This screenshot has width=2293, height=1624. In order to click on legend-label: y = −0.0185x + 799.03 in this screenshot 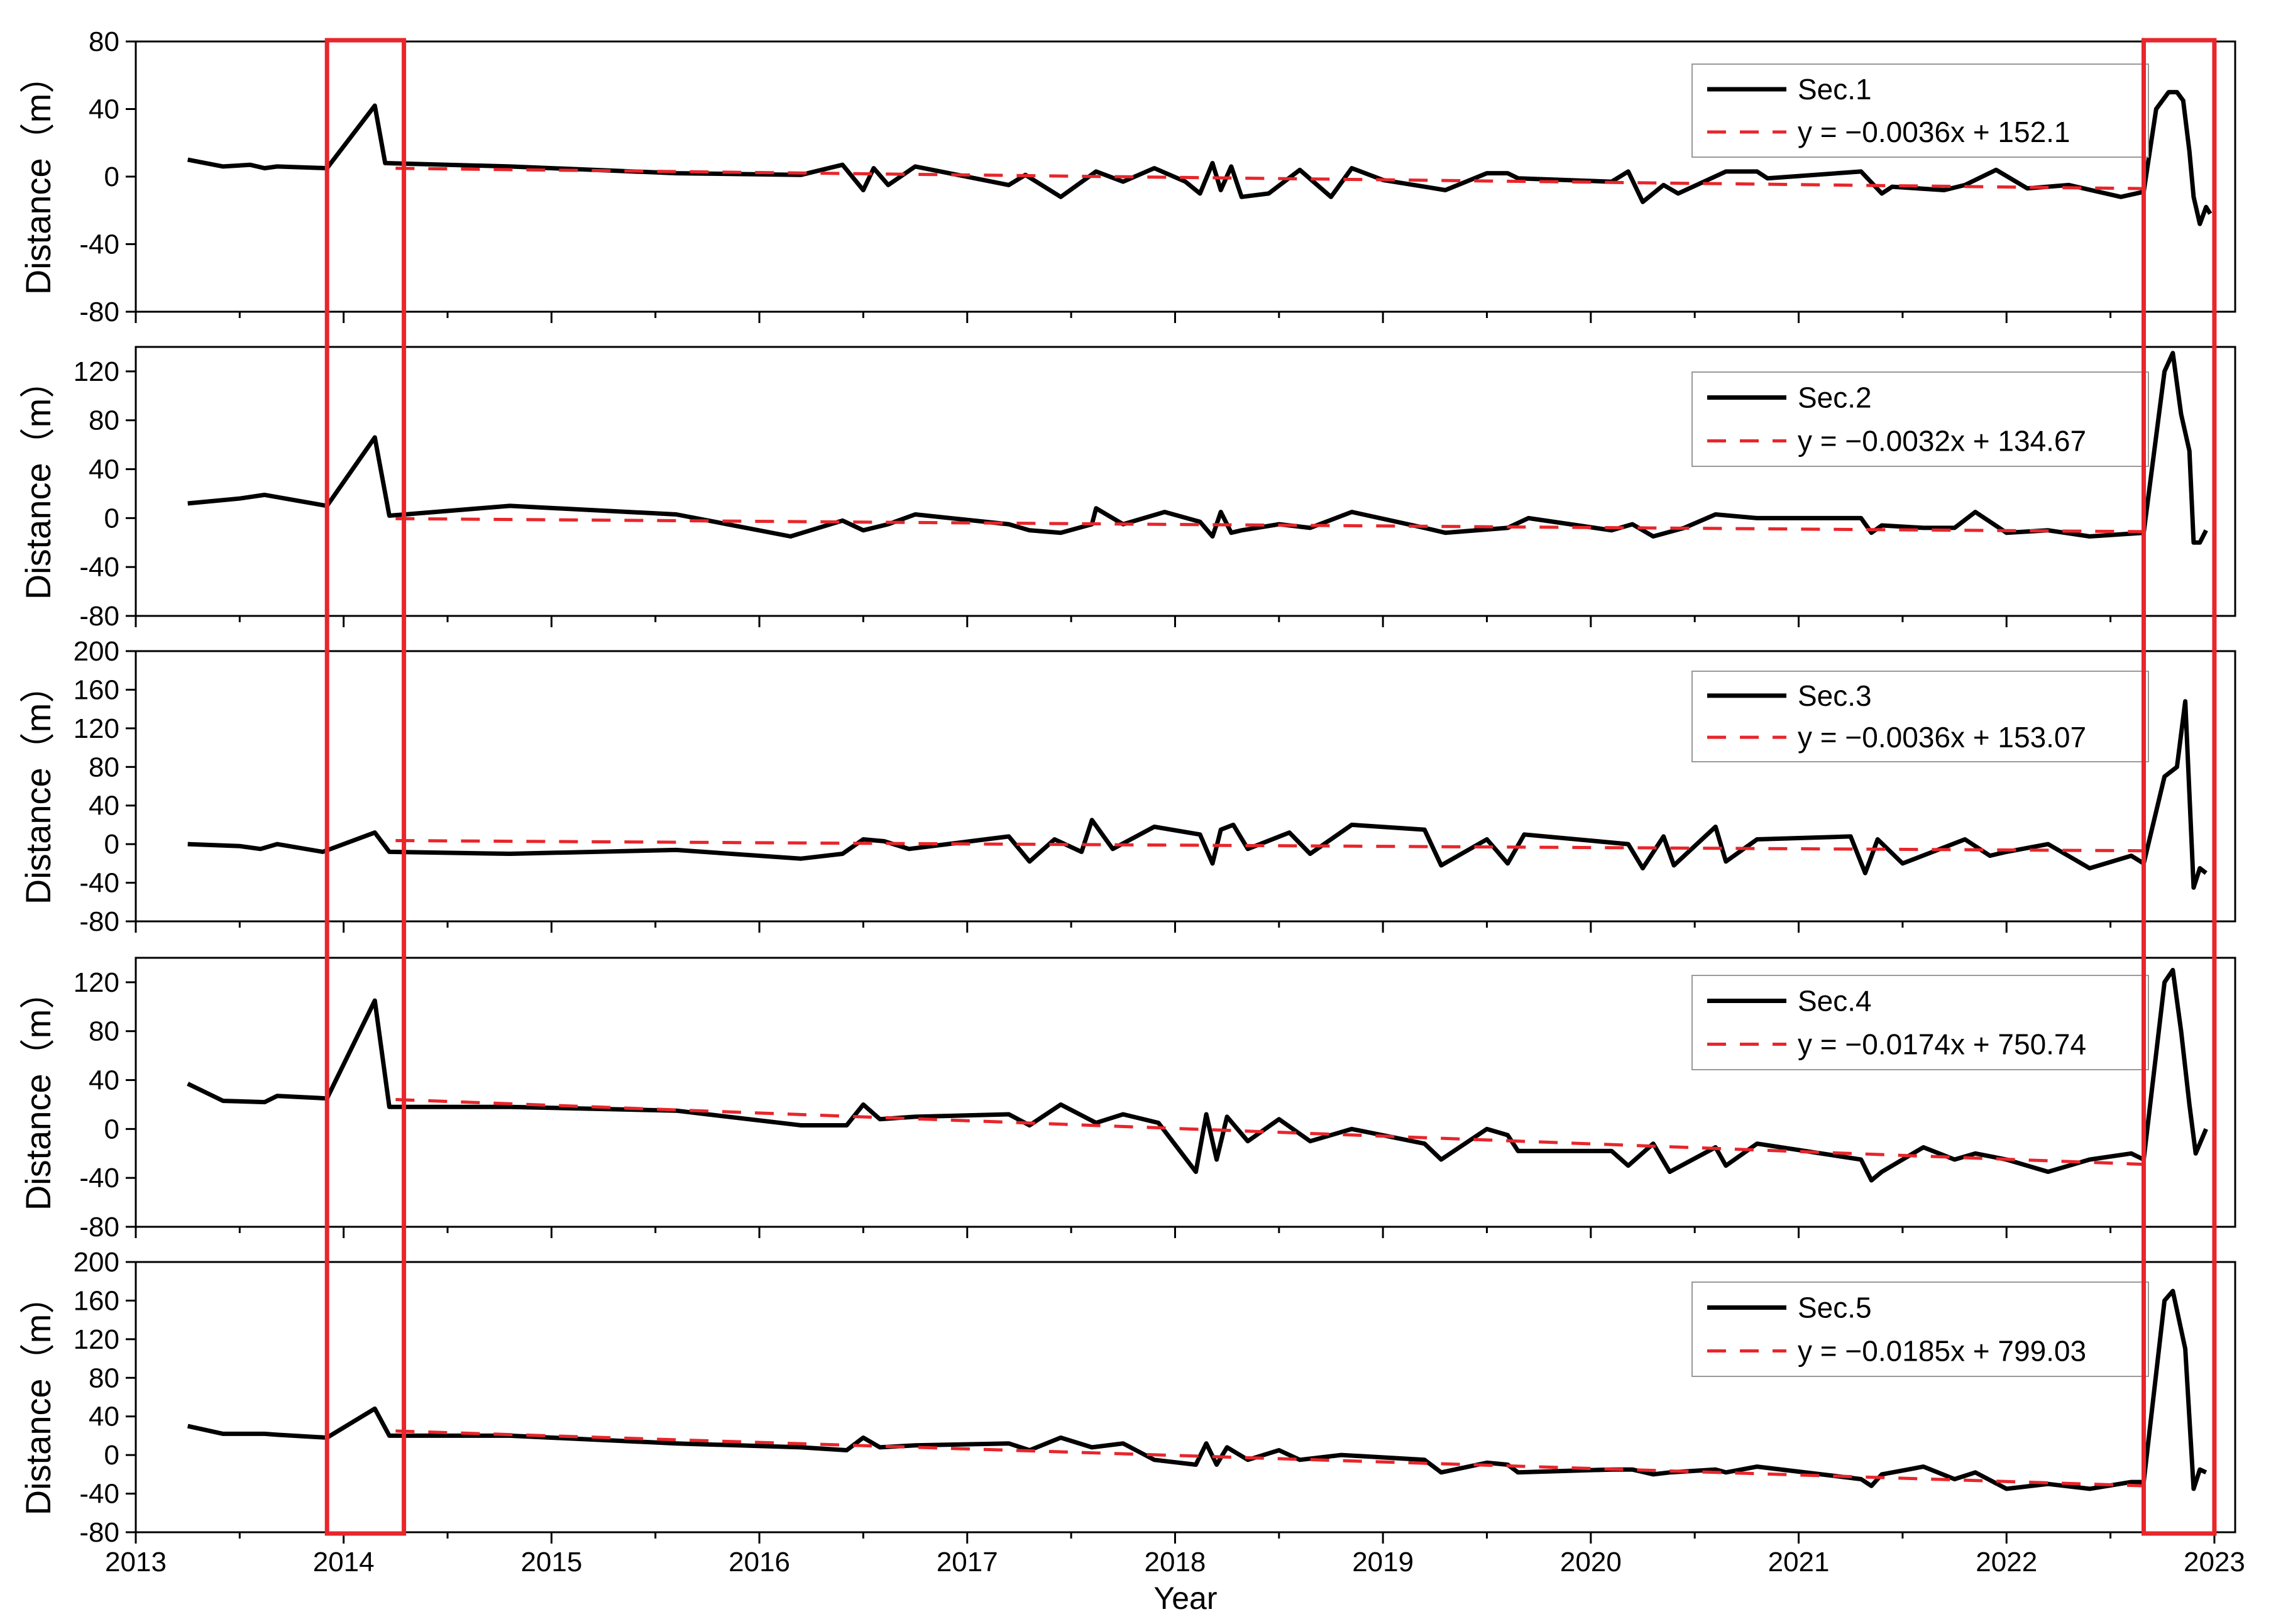, I will do `click(1942, 1351)`.